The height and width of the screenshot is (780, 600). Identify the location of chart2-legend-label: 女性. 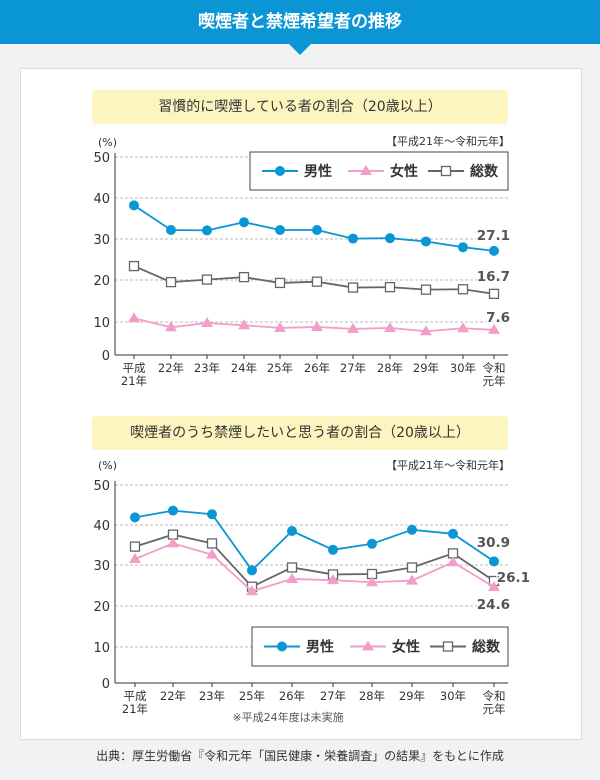
(406, 647).